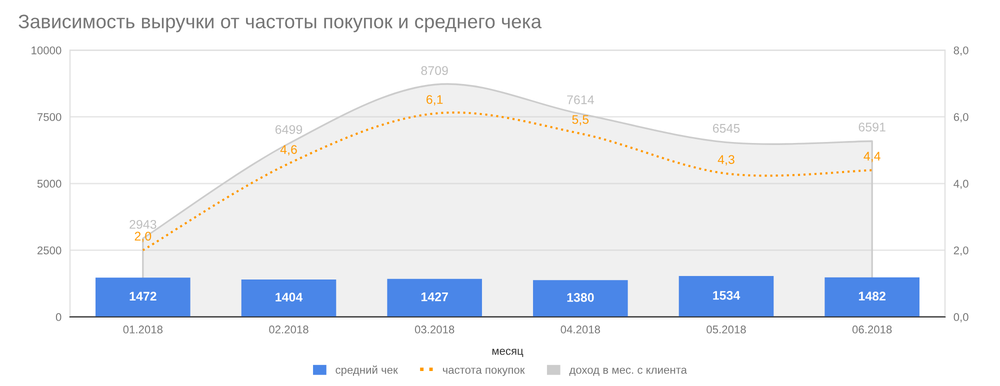 The width and height of the screenshot is (1000, 386). What do you see at coordinates (50, 250) in the screenshot?
I see `y-tick-label: 2500` at bounding box center [50, 250].